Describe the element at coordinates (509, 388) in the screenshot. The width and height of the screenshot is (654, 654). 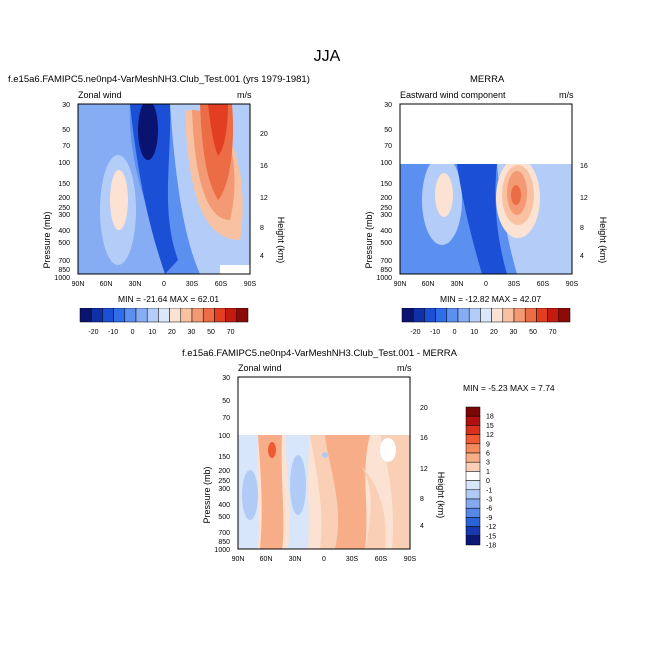
I see `min-max-label: MIN = -5.23 MAX = 7.74` at that location.